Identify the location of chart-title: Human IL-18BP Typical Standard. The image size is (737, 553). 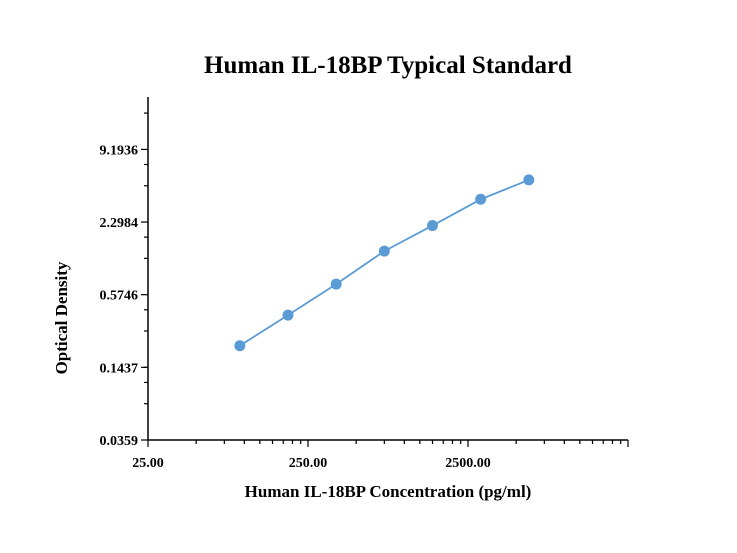
(388, 65).